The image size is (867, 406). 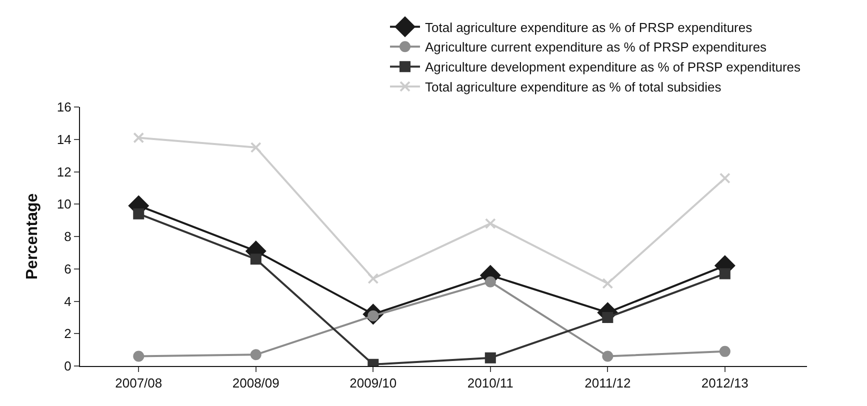 I want to click on y-axis-title: Percentage, so click(x=32, y=236).